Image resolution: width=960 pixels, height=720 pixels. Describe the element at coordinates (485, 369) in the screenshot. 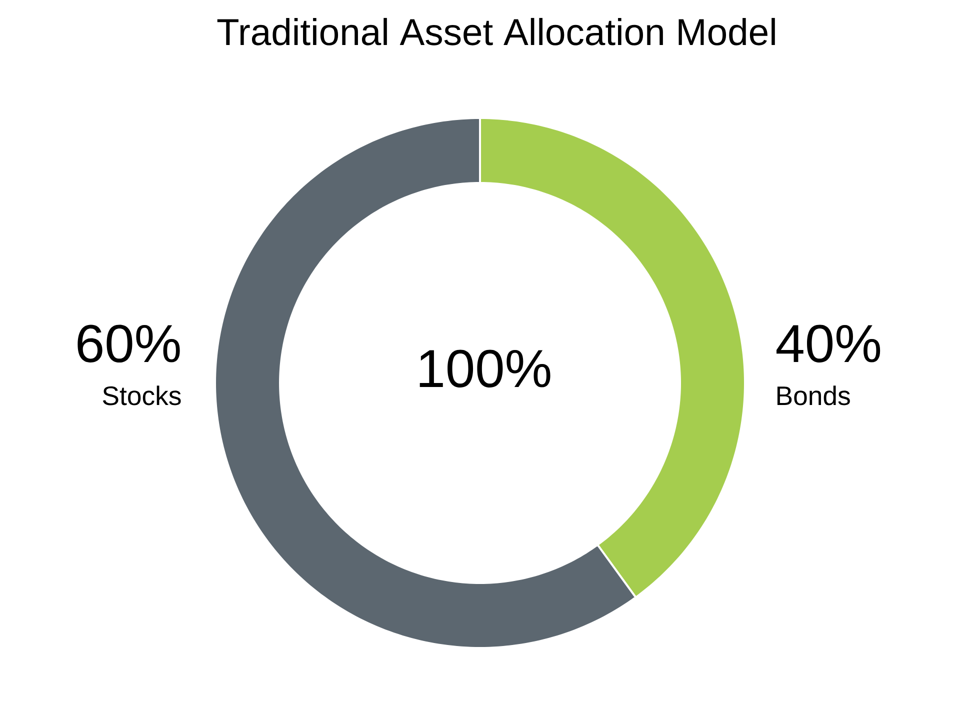

I see `text: 100%` at that location.